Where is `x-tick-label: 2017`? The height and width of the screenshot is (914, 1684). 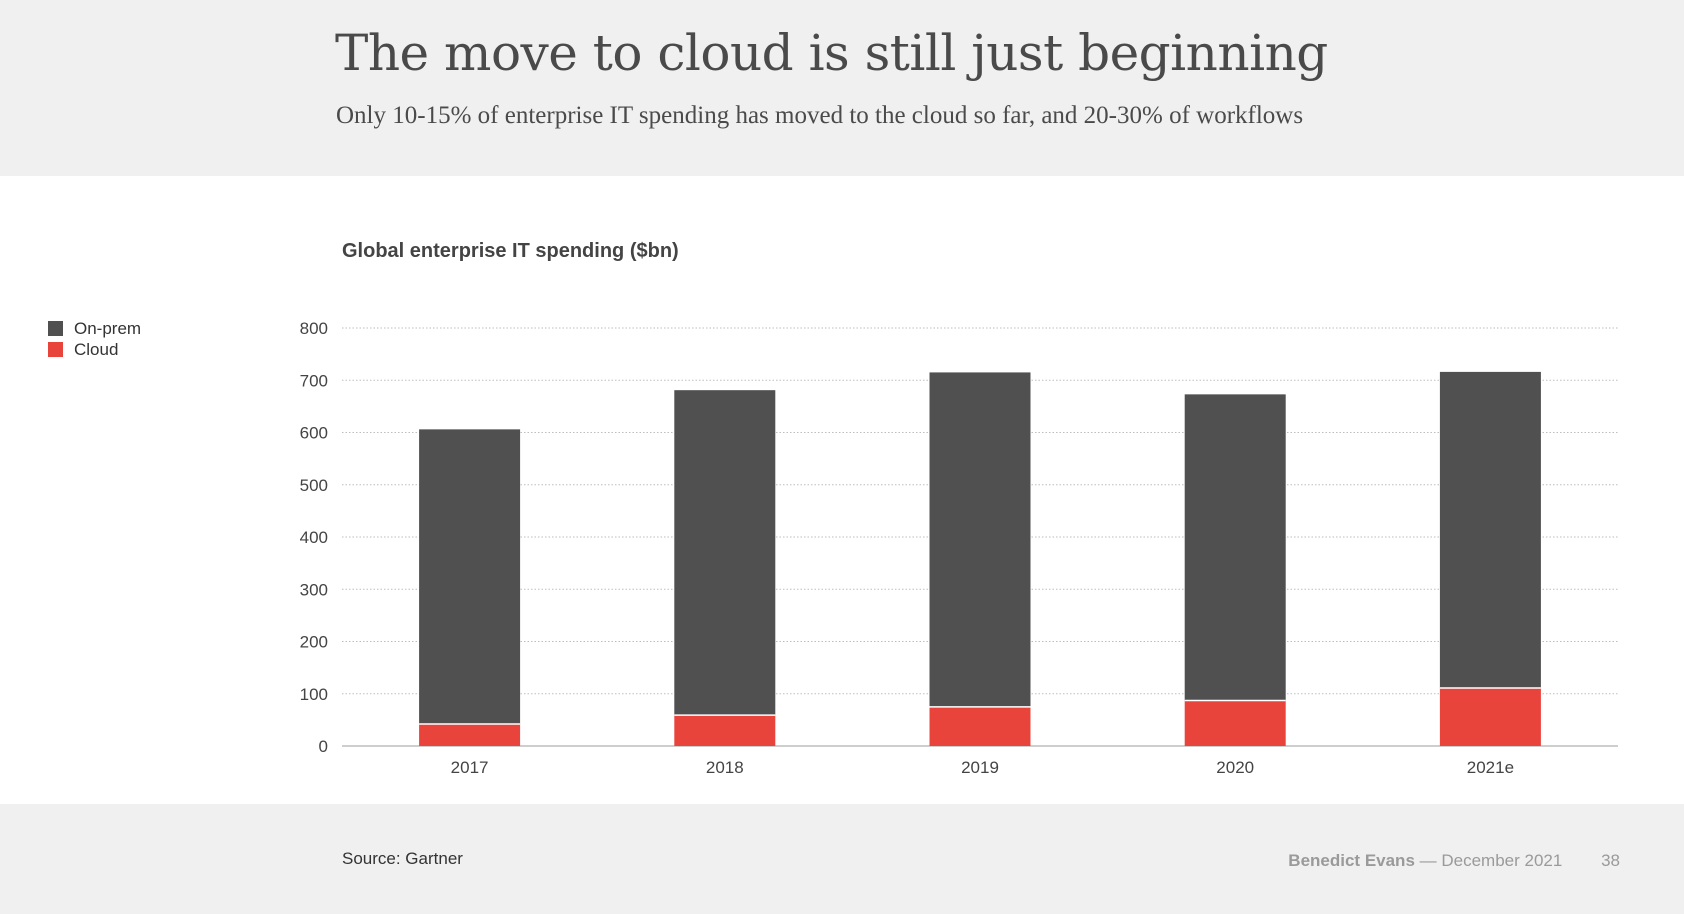
x-tick-label: 2017 is located at coordinates (470, 767).